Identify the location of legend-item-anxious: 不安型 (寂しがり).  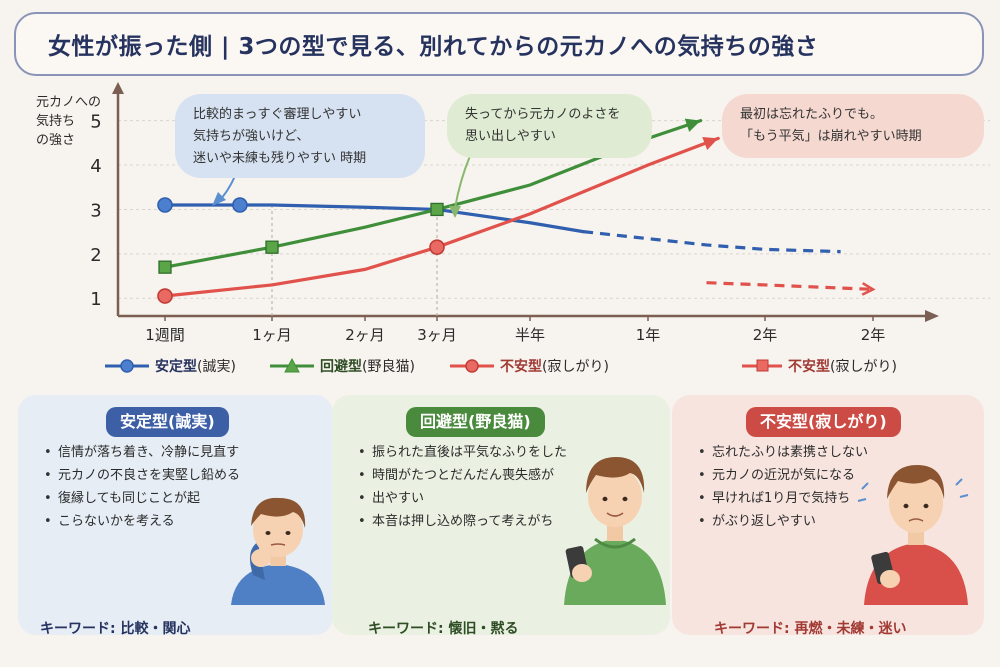
(529, 366).